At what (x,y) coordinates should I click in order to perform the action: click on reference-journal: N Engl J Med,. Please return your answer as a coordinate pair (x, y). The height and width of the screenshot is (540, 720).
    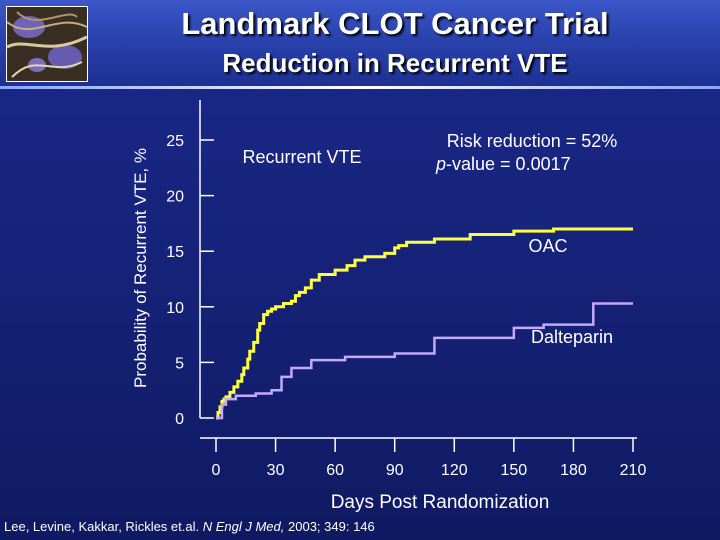
    Looking at the image, I should click on (243, 526).